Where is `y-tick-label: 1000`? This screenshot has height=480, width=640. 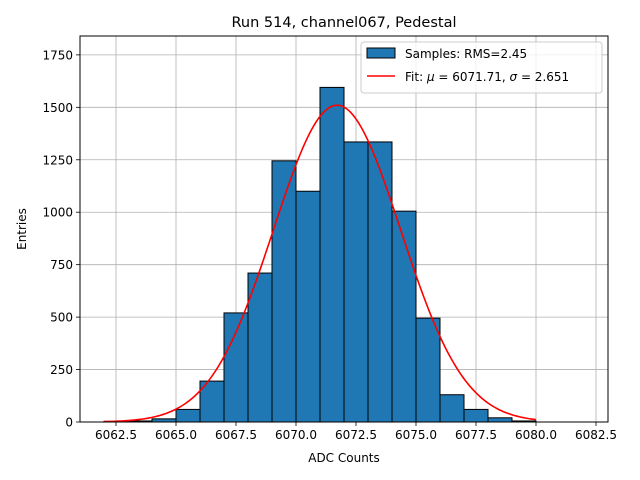
y-tick-label: 1000 is located at coordinates (57, 213).